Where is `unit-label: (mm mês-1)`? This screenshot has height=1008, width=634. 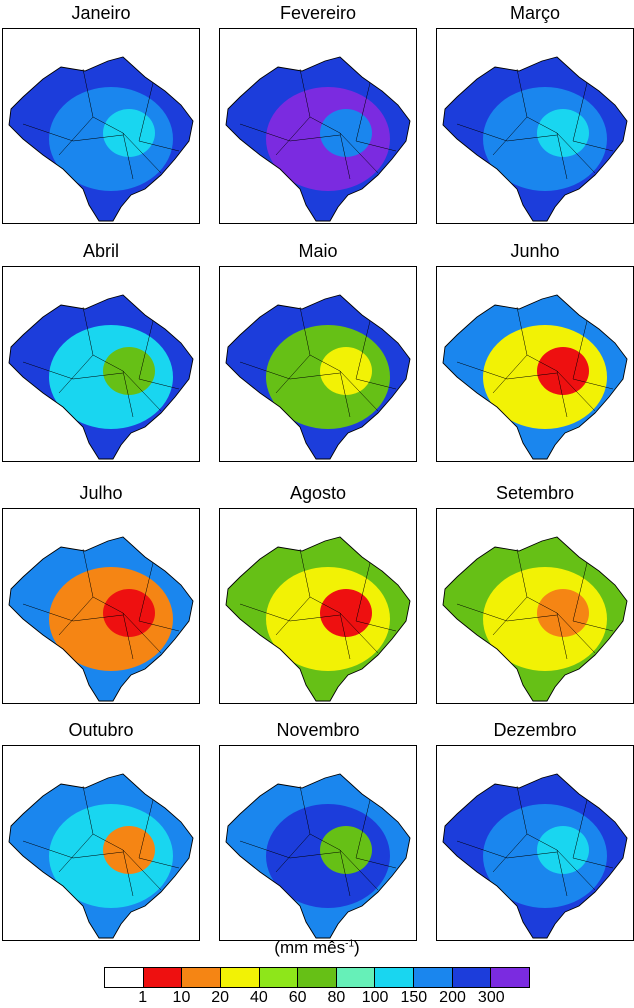 unit-label: (mm mês-1) is located at coordinates (317, 947).